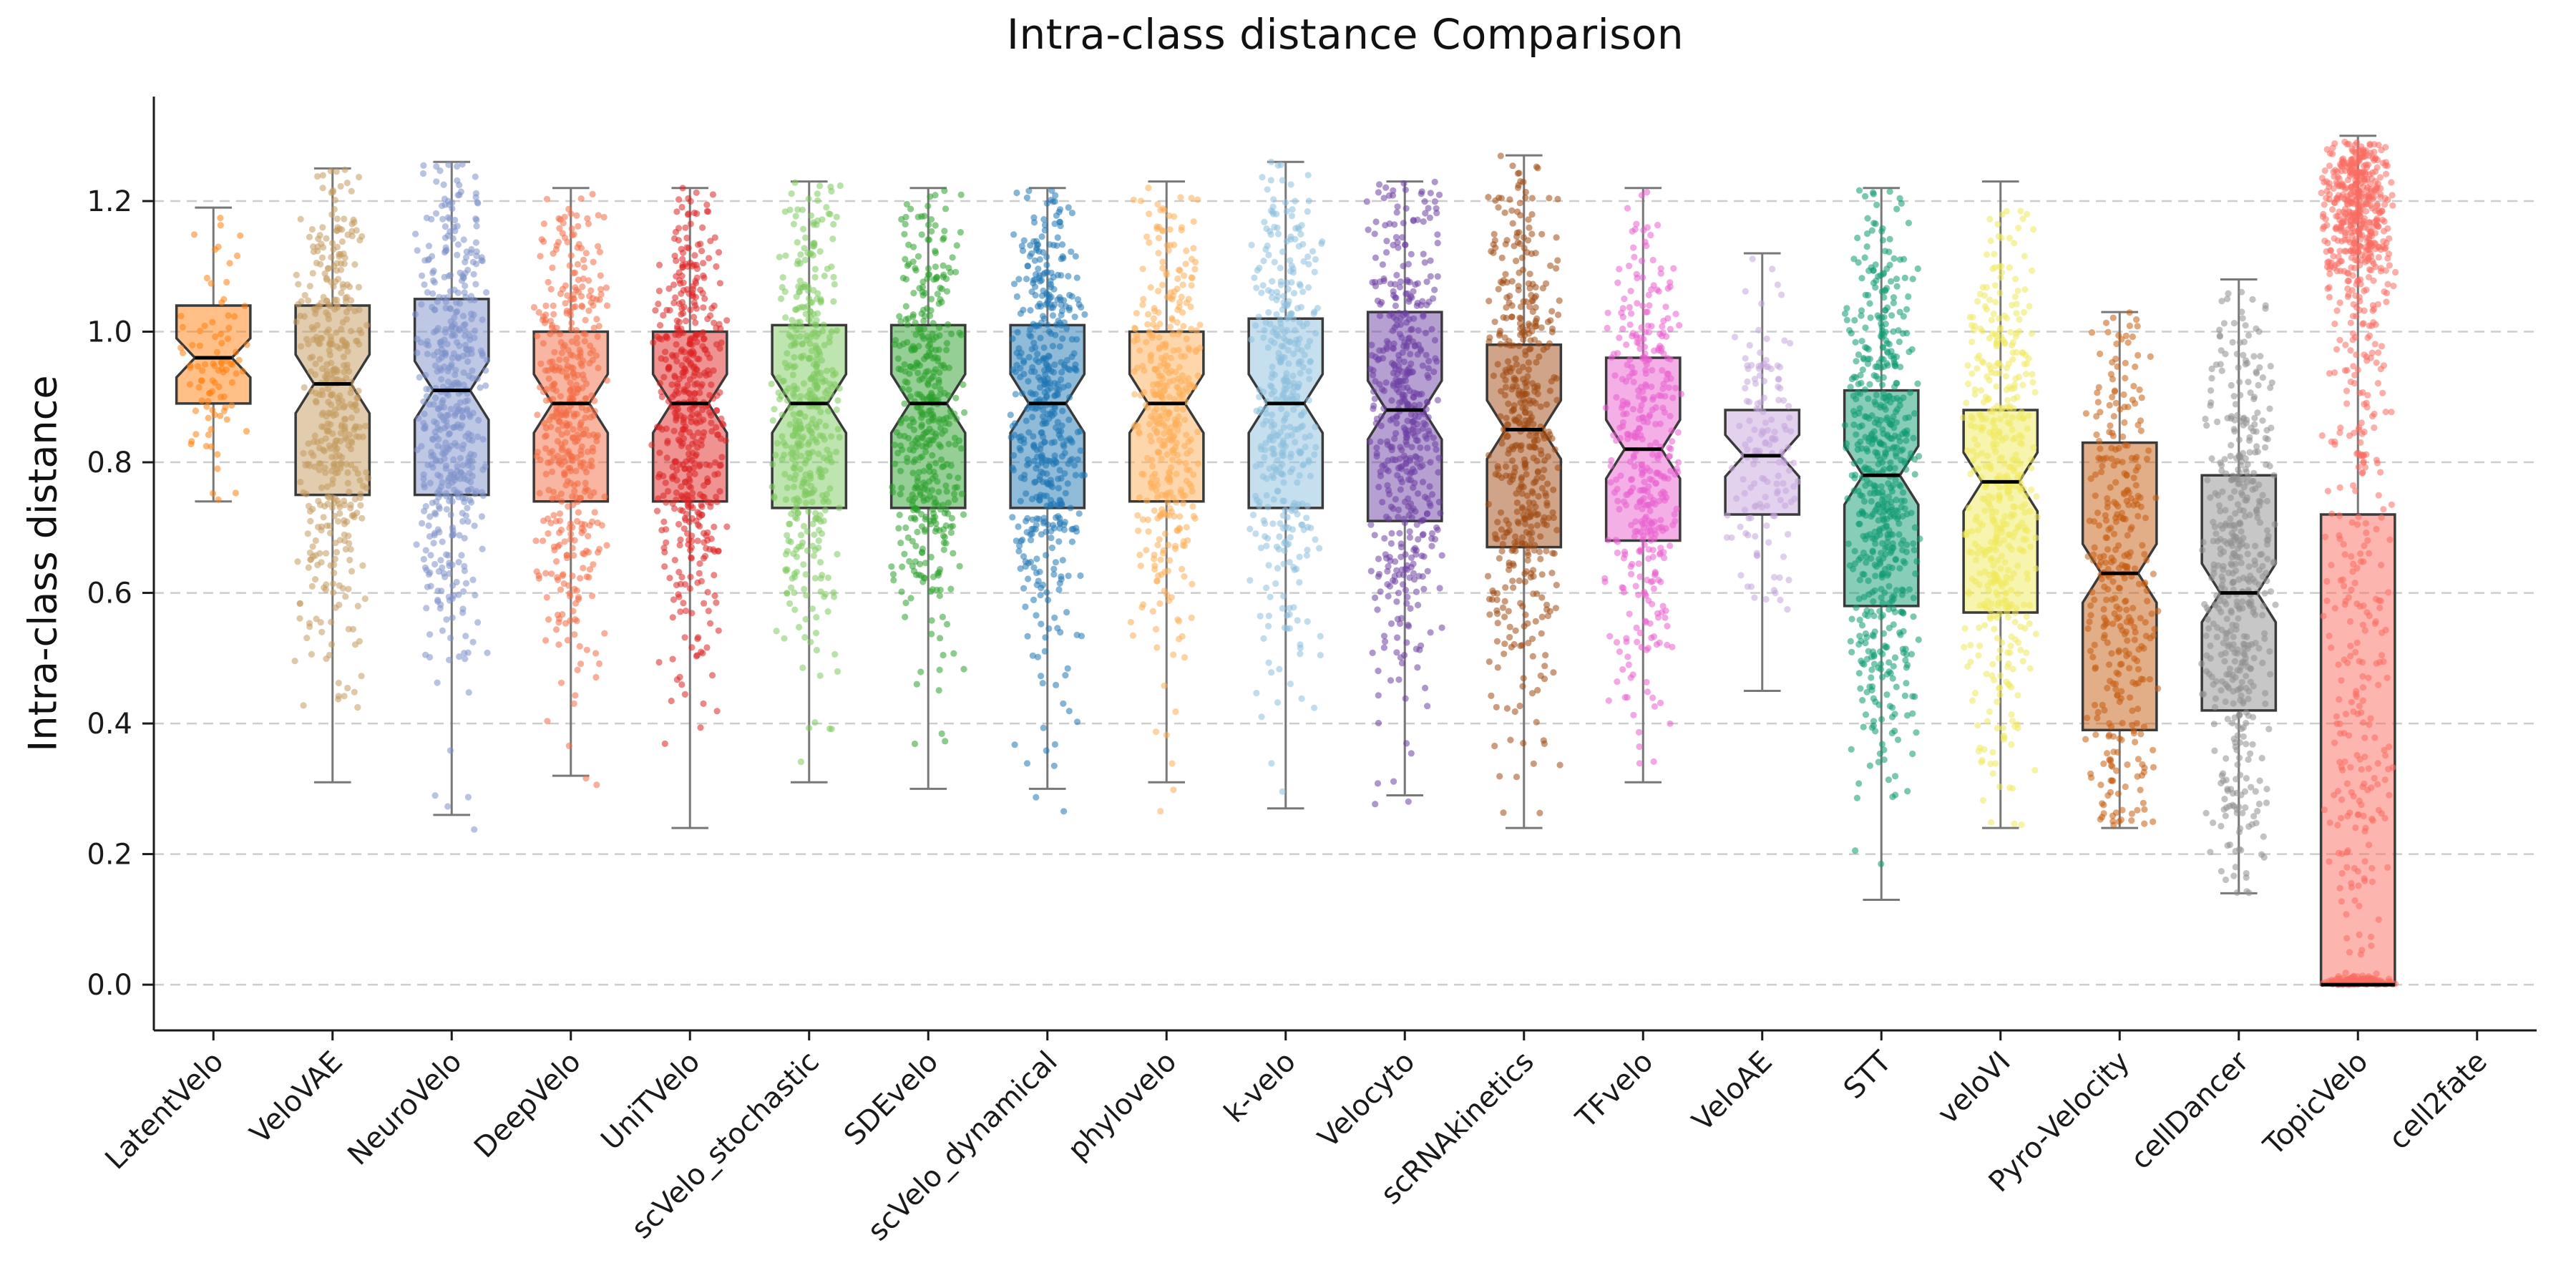 The image size is (2576, 1288). Describe the element at coordinates (527, 1105) in the screenshot. I see `x-tick-label: DeepVelo` at that location.